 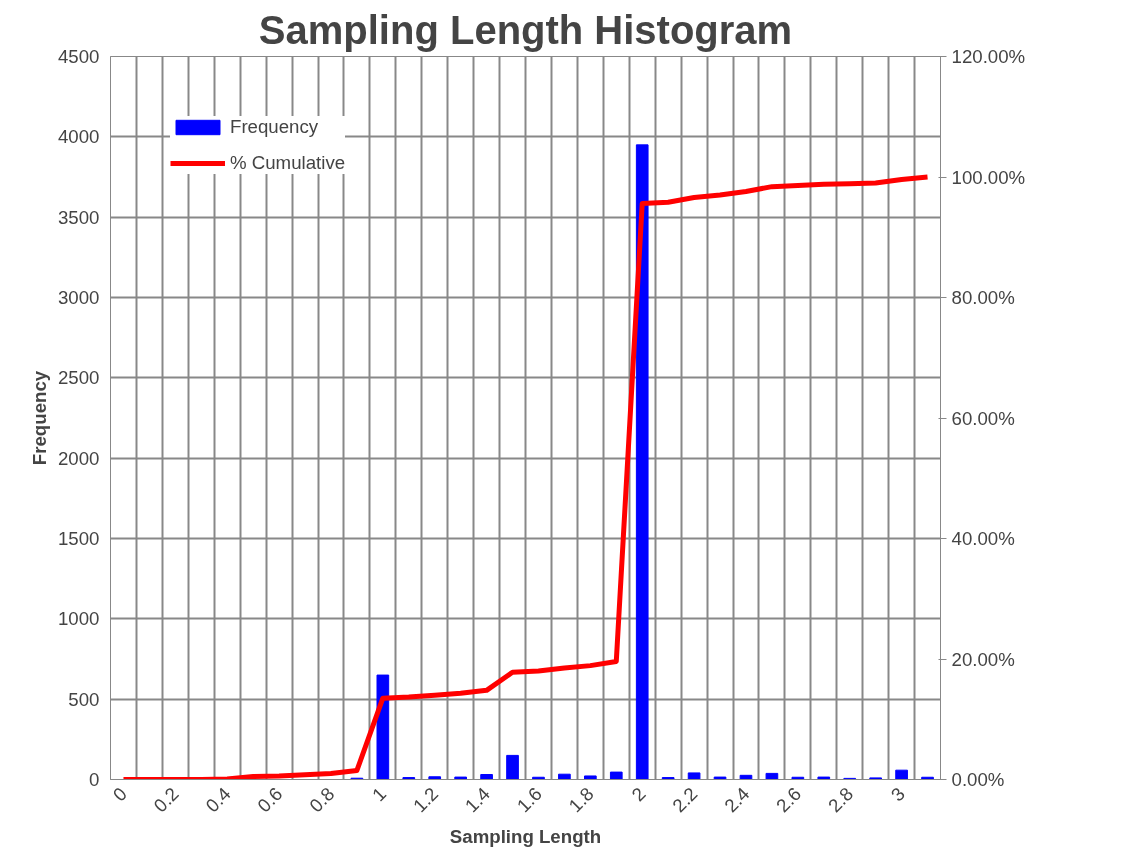 What do you see at coordinates (274, 127) in the screenshot?
I see `legend-label: Frequency` at bounding box center [274, 127].